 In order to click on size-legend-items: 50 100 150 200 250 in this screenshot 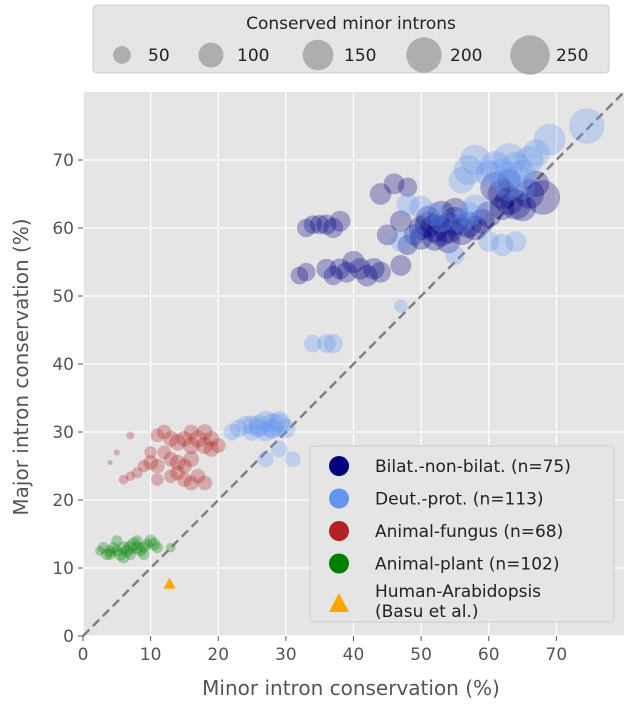, I will do `click(350, 55)`.